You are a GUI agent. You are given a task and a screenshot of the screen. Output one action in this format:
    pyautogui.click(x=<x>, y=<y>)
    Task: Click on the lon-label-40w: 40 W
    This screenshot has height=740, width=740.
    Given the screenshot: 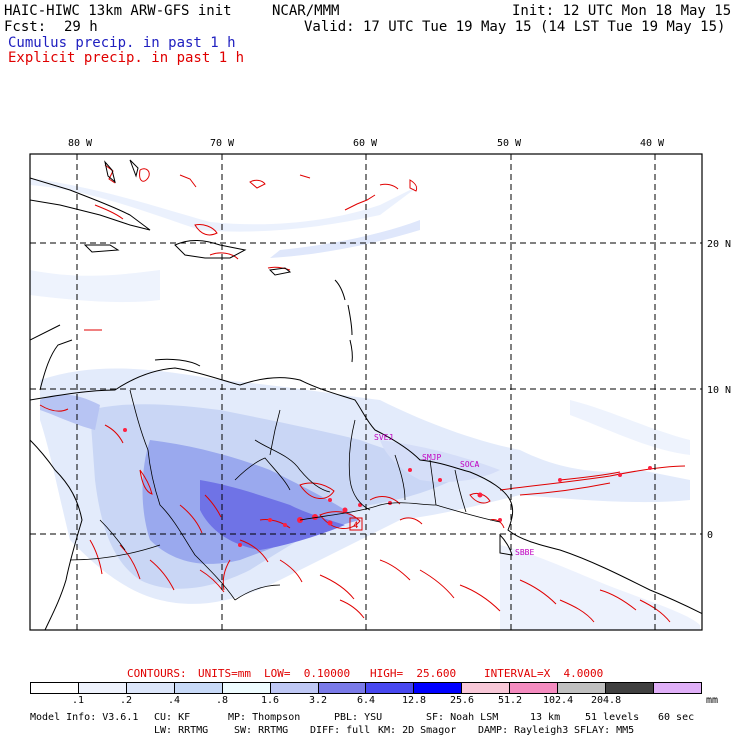 What is the action you would take?
    pyautogui.click(x=652, y=143)
    